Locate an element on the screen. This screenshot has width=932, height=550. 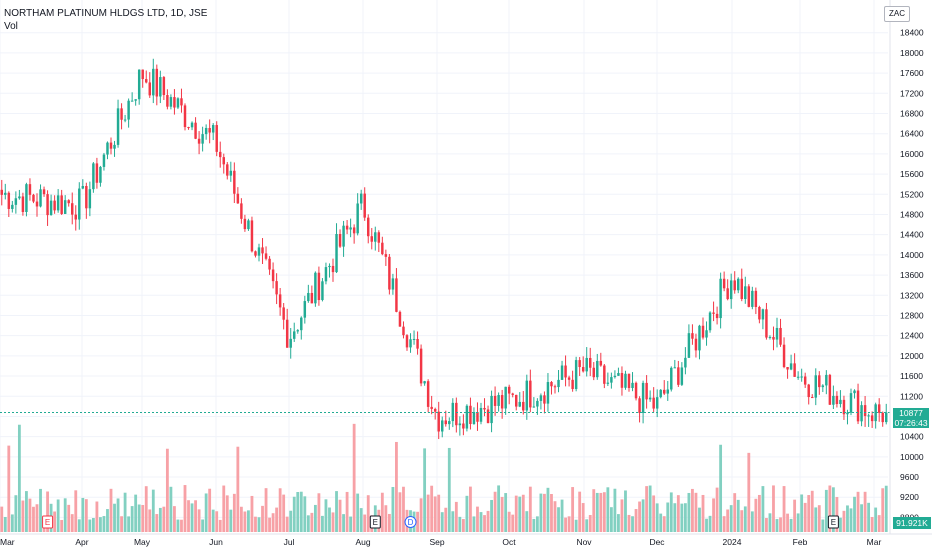
price-tick-label: 9600 is located at coordinates (909, 477).